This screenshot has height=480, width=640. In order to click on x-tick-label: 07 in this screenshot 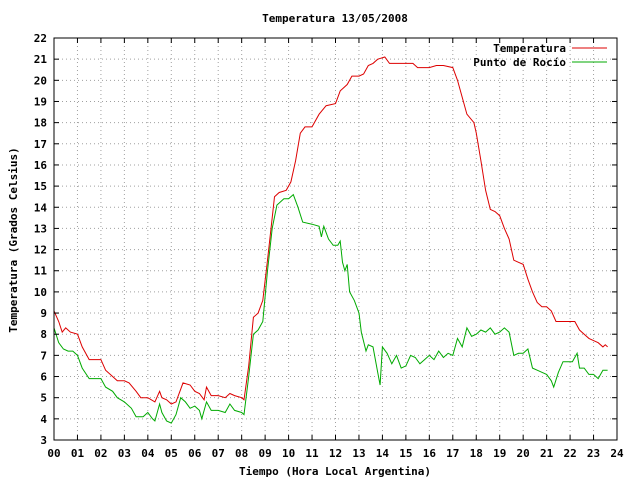, I will do `click(218, 453)`.